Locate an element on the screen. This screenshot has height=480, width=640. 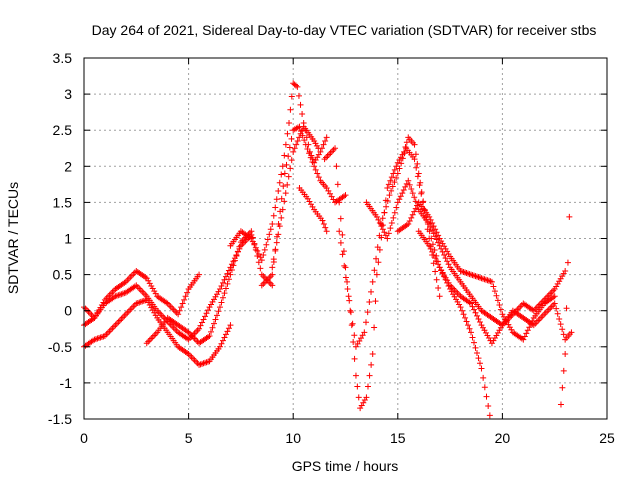
y-tick-label: 2.5 is located at coordinates (63, 130).